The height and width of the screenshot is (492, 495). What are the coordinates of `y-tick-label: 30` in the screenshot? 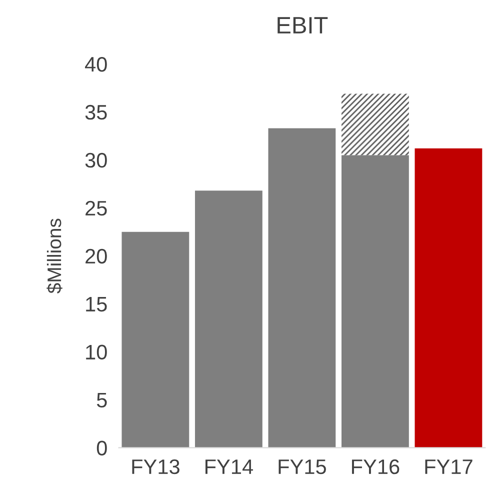 It's located at (96, 160).